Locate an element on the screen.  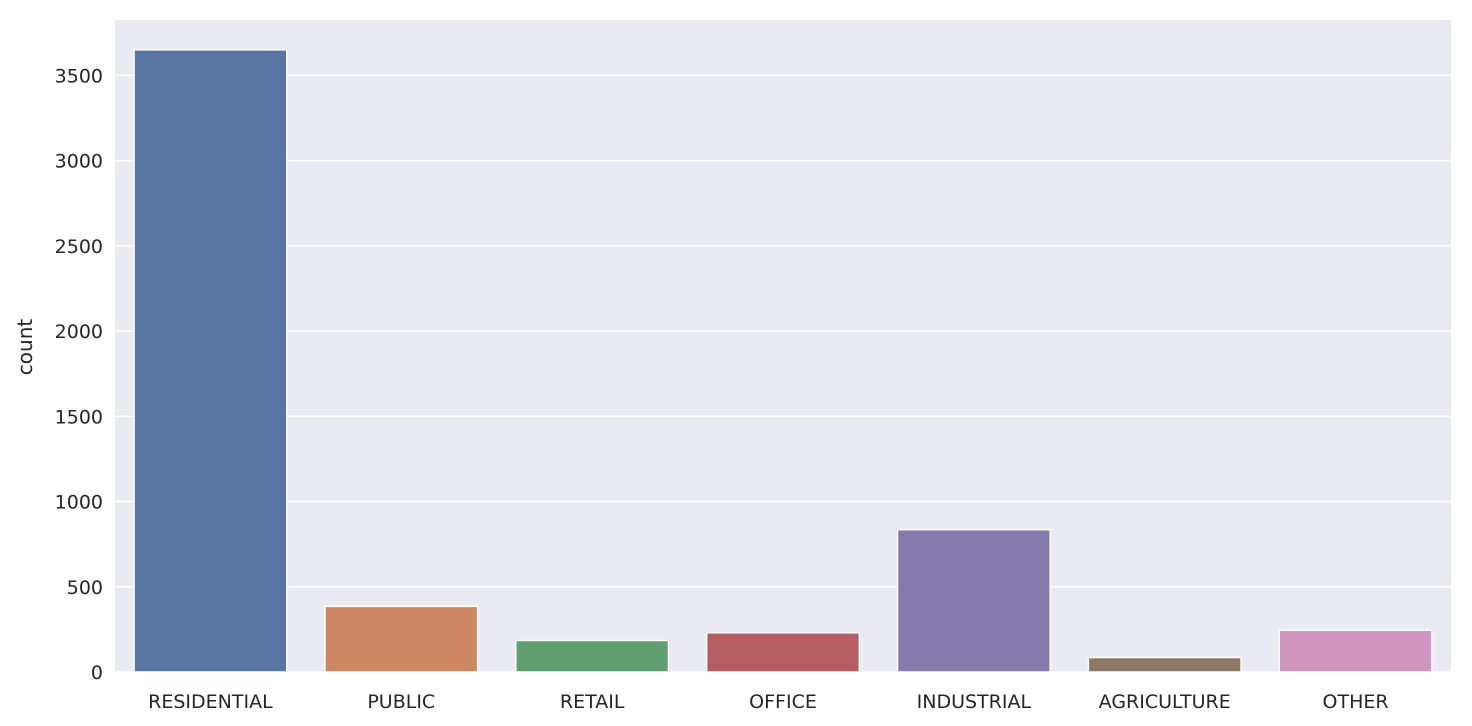
bar-industrial is located at coordinates (973, 600).